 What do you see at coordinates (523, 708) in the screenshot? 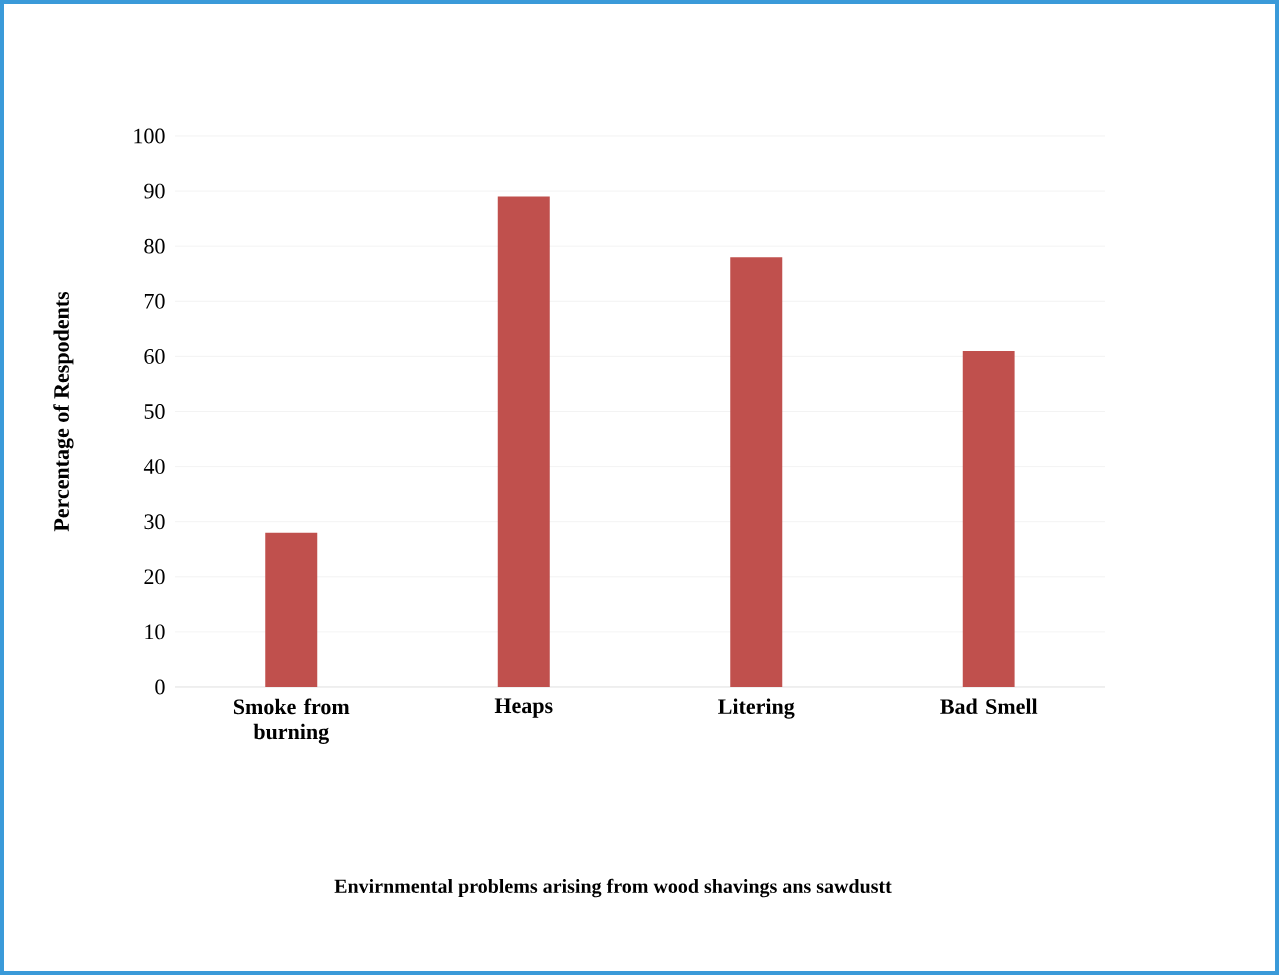
I see `x-tick-label: Heaps` at bounding box center [523, 708].